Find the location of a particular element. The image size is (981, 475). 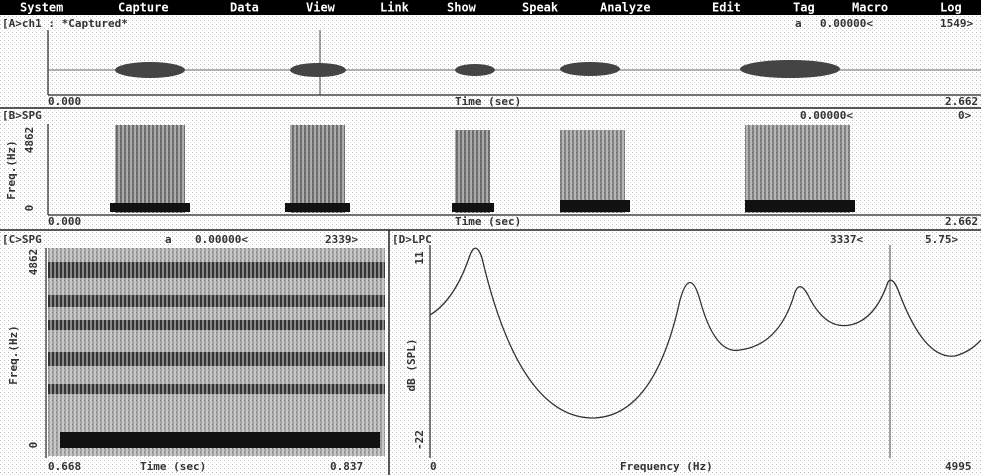

cursor-count: 0> is located at coordinates (965, 115).